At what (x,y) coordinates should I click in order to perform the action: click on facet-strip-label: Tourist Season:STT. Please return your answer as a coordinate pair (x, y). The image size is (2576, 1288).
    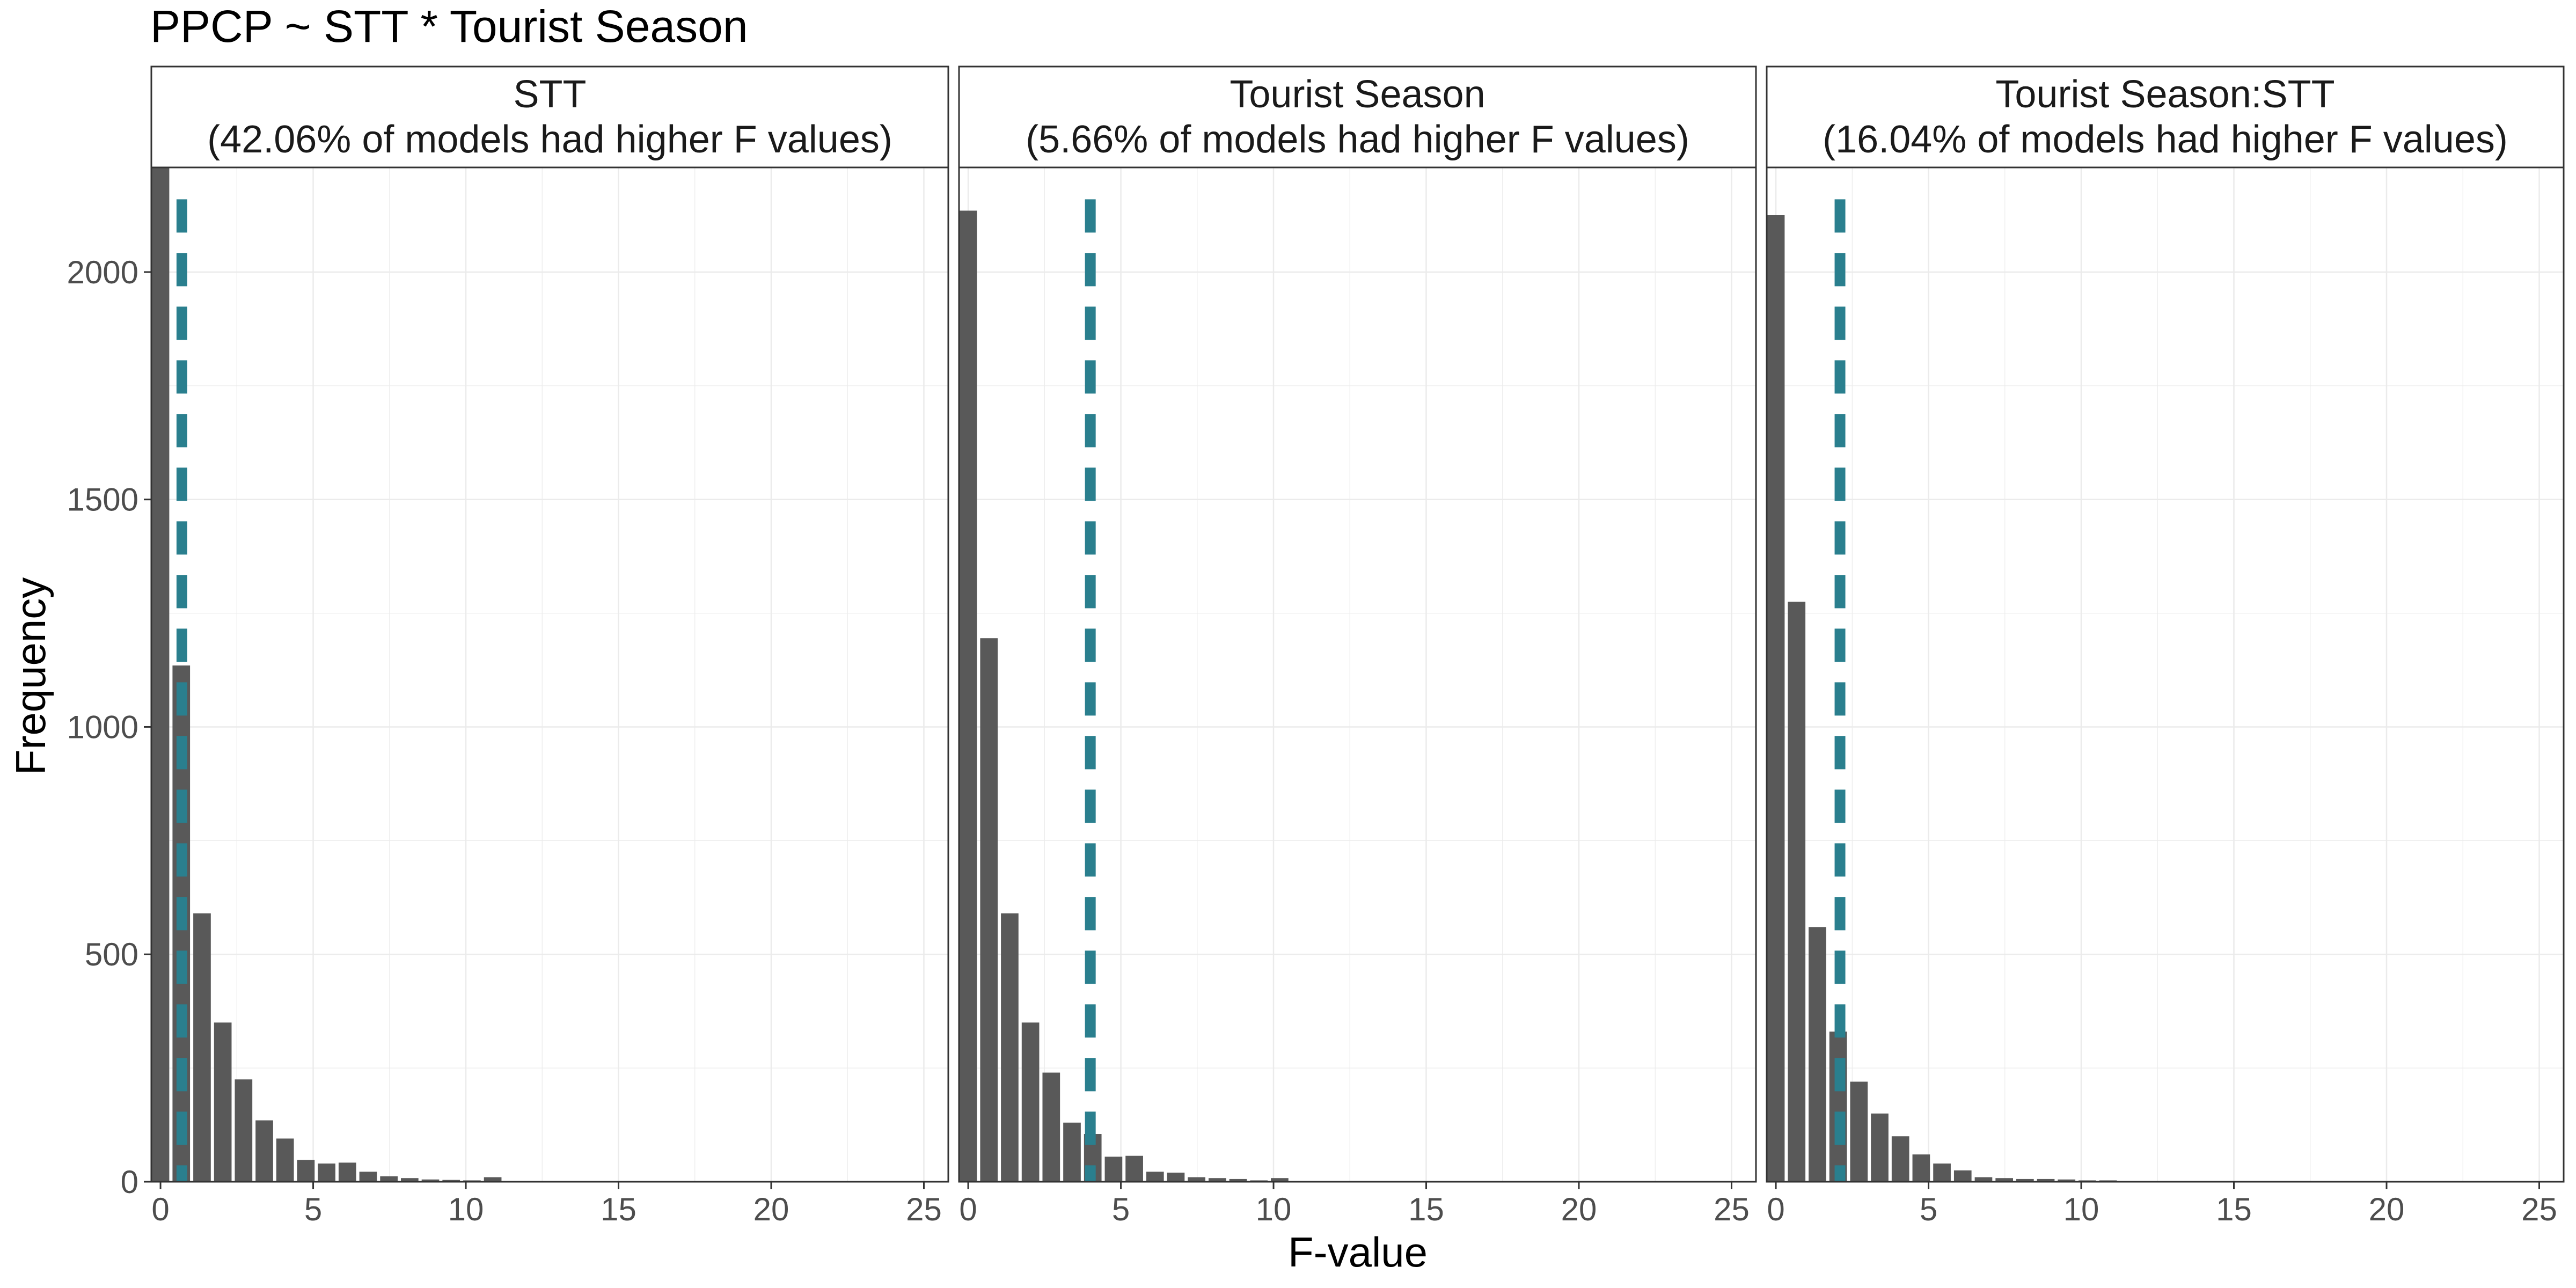
    Looking at the image, I should click on (2164, 94).